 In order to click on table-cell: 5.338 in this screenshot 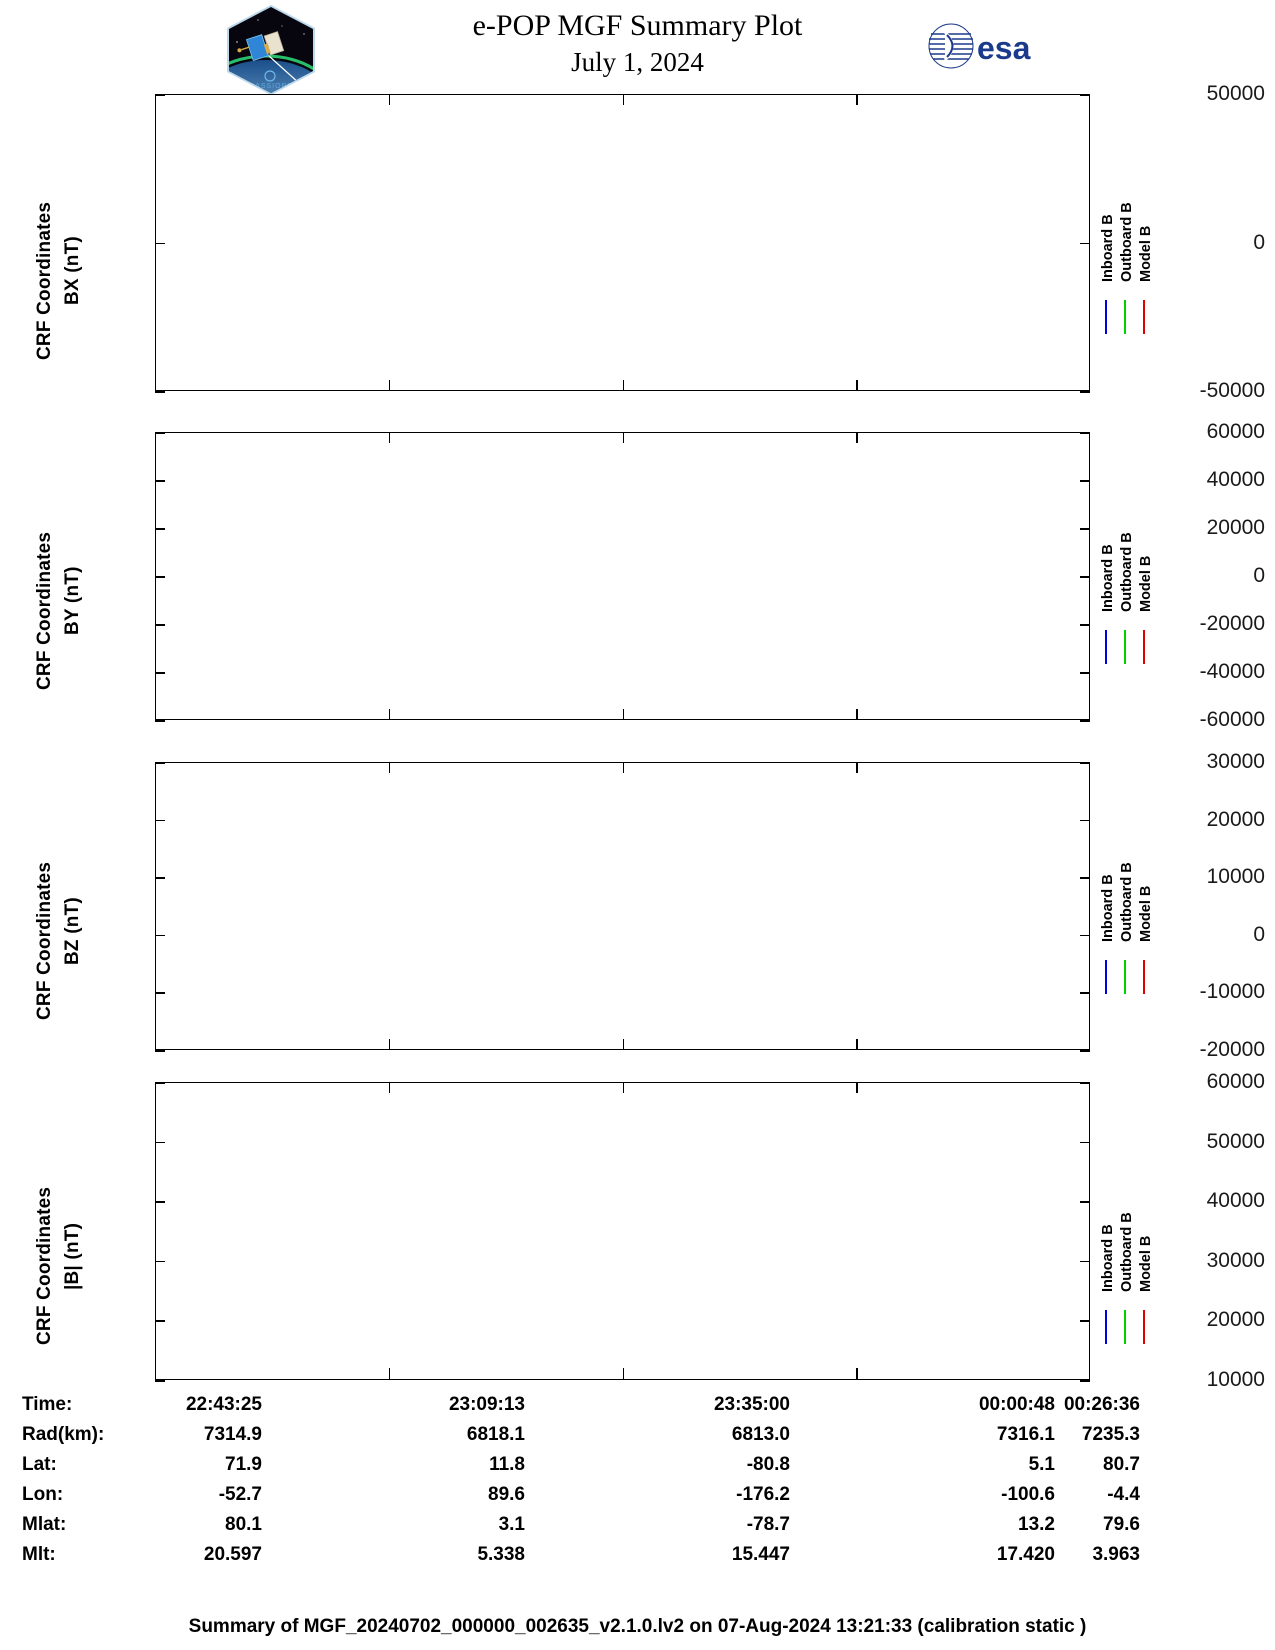, I will do `click(501, 1554)`.